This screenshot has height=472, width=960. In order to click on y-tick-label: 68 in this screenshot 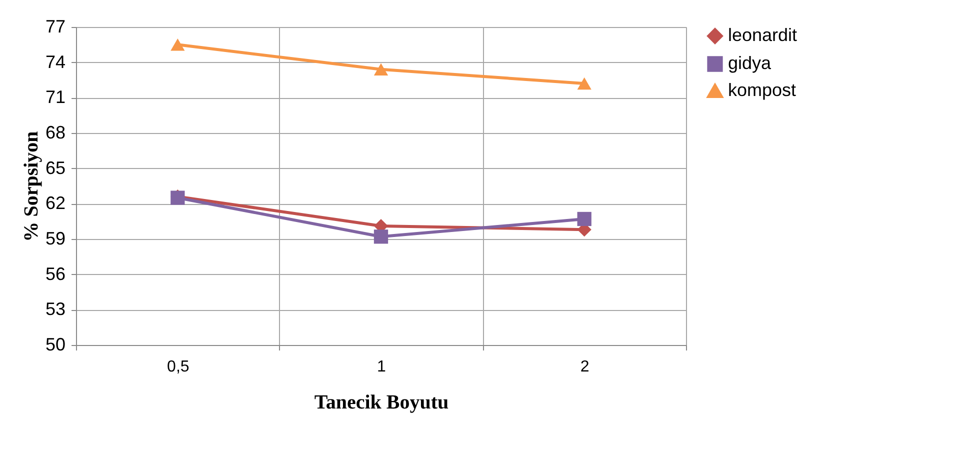, I will do `click(55, 132)`.